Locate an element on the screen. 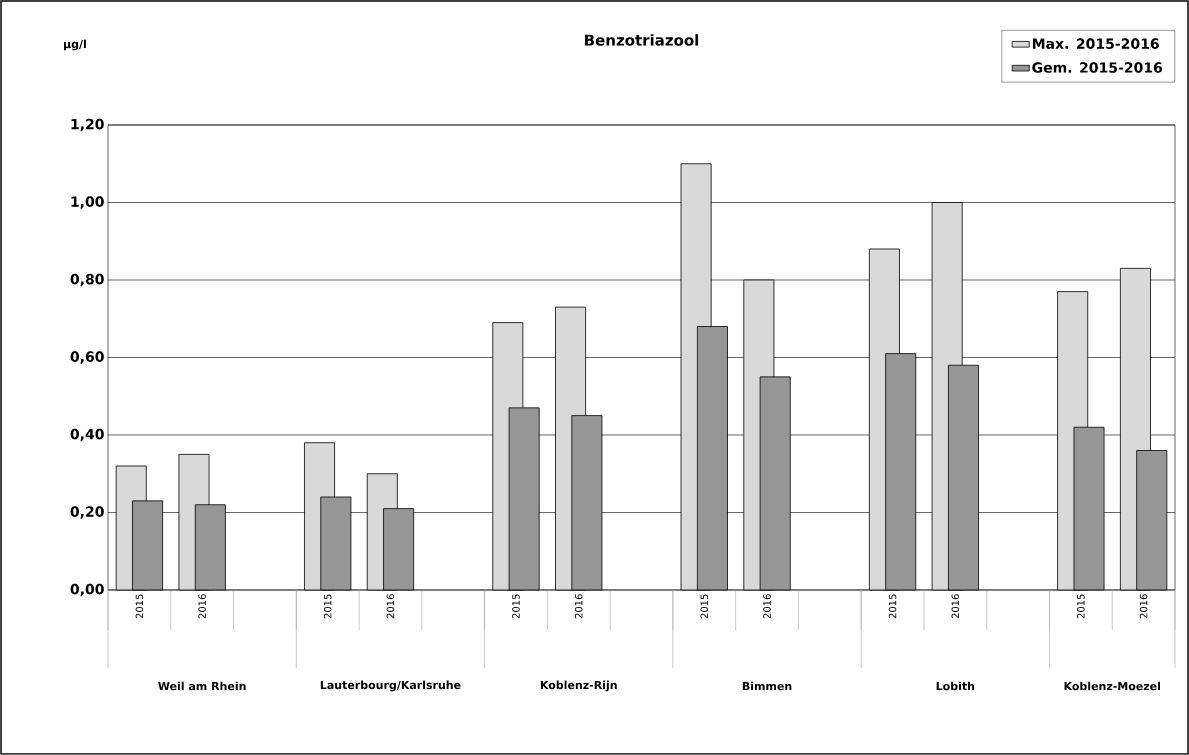  y-tick-label: 0,00 is located at coordinates (87, 590).